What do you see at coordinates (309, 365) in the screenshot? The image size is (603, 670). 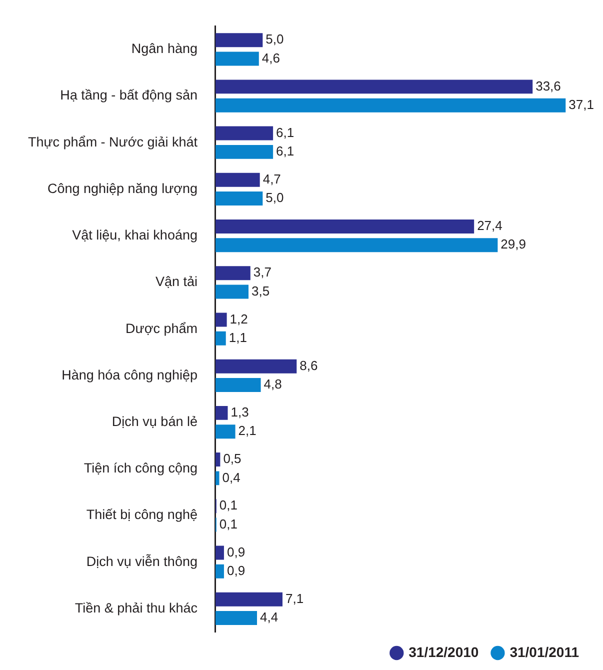 I see `data-label: 8,6` at bounding box center [309, 365].